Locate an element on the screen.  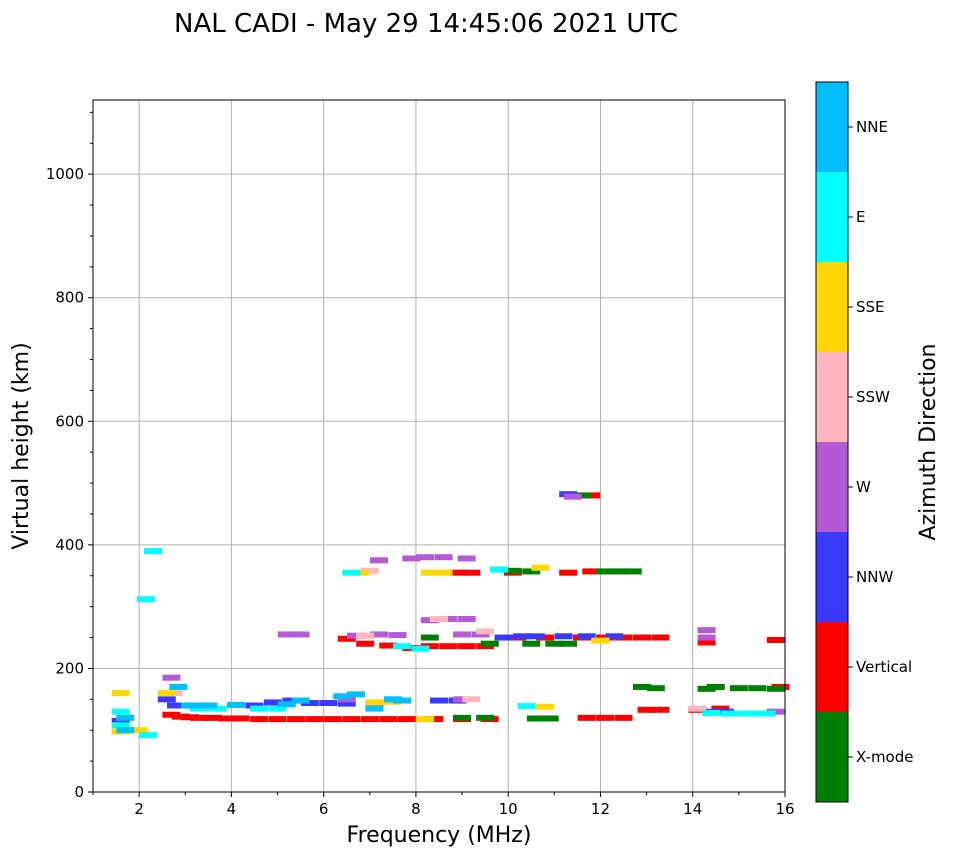
x-tick-label: 2 is located at coordinates (139, 809).